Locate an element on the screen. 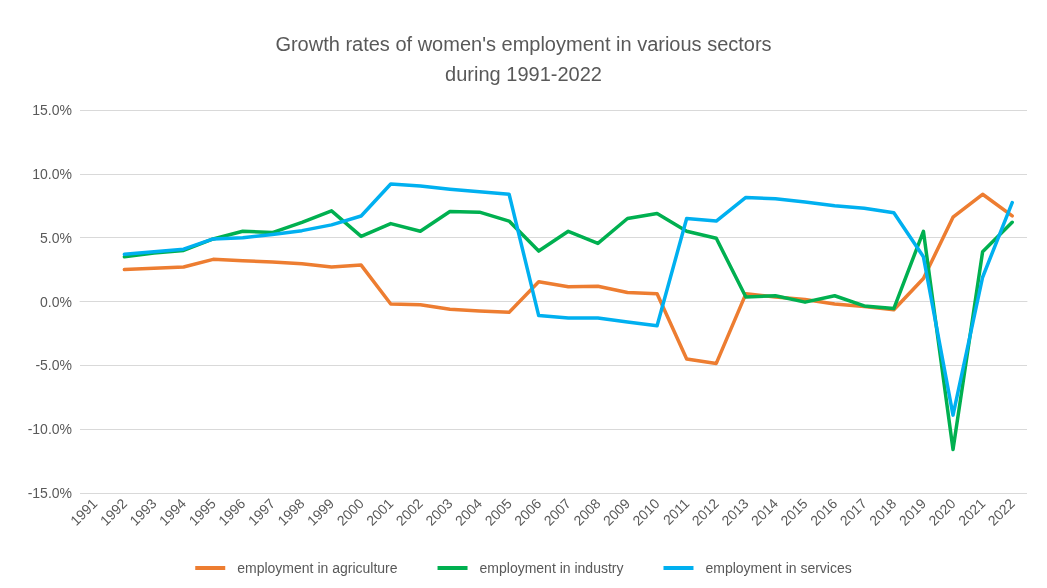 The height and width of the screenshot is (588, 1047). y-tick-label: -10.0% is located at coordinates (49, 429).